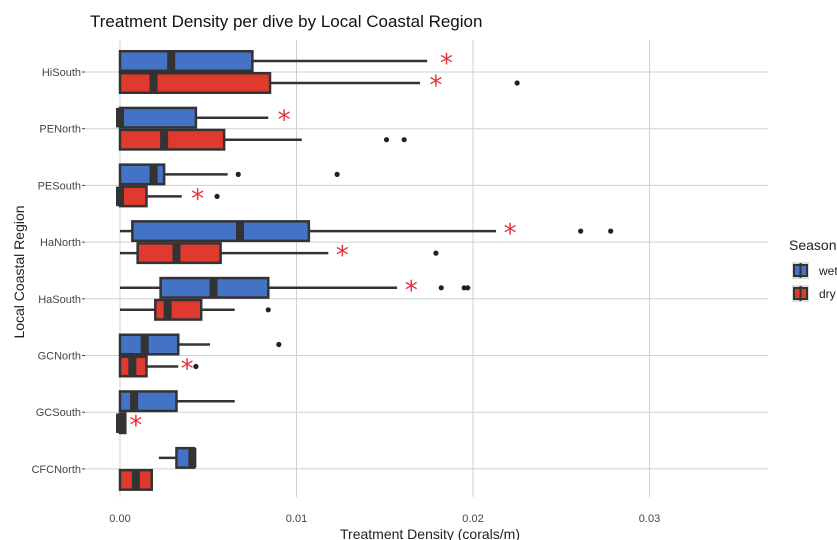 This screenshot has width=837, height=540. Describe the element at coordinates (262, 139) in the screenshot. I see `box-dry-PENorth` at that location.